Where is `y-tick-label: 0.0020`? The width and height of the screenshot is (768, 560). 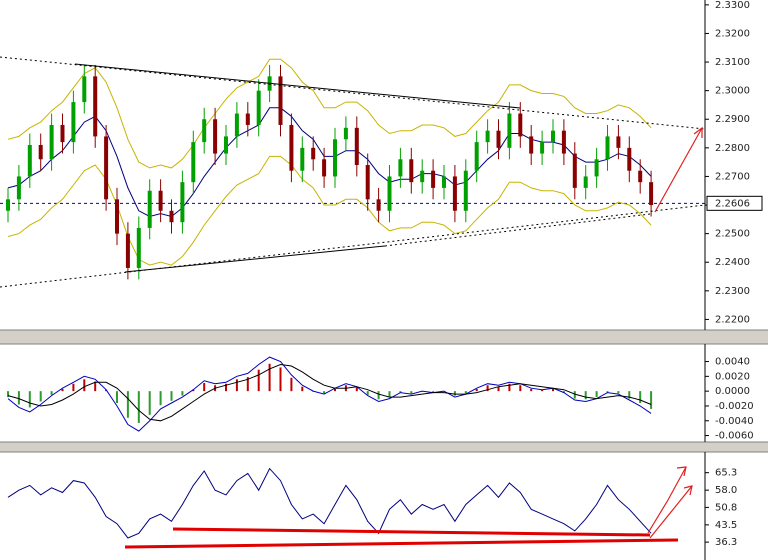
y-tick-label: 0.0020 is located at coordinates (732, 376).